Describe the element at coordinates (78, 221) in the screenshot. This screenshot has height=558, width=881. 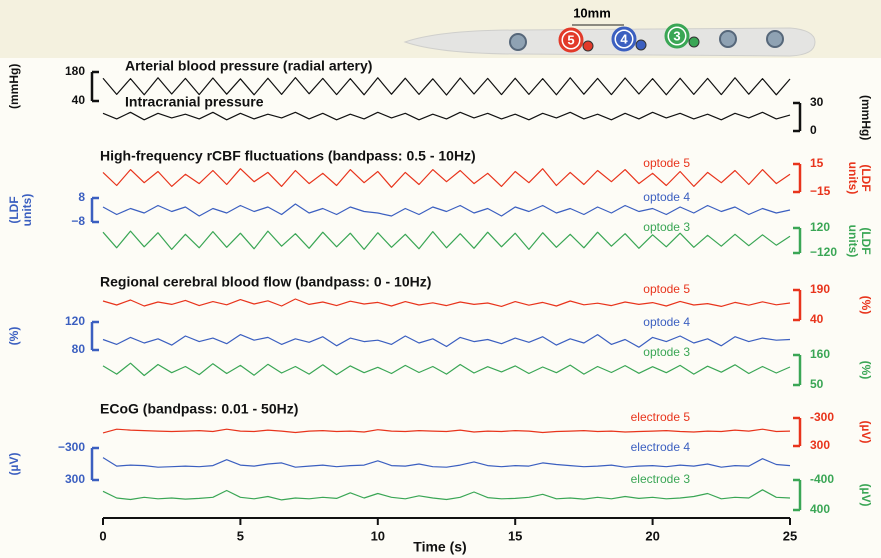
I see `scale-label: −8` at that location.